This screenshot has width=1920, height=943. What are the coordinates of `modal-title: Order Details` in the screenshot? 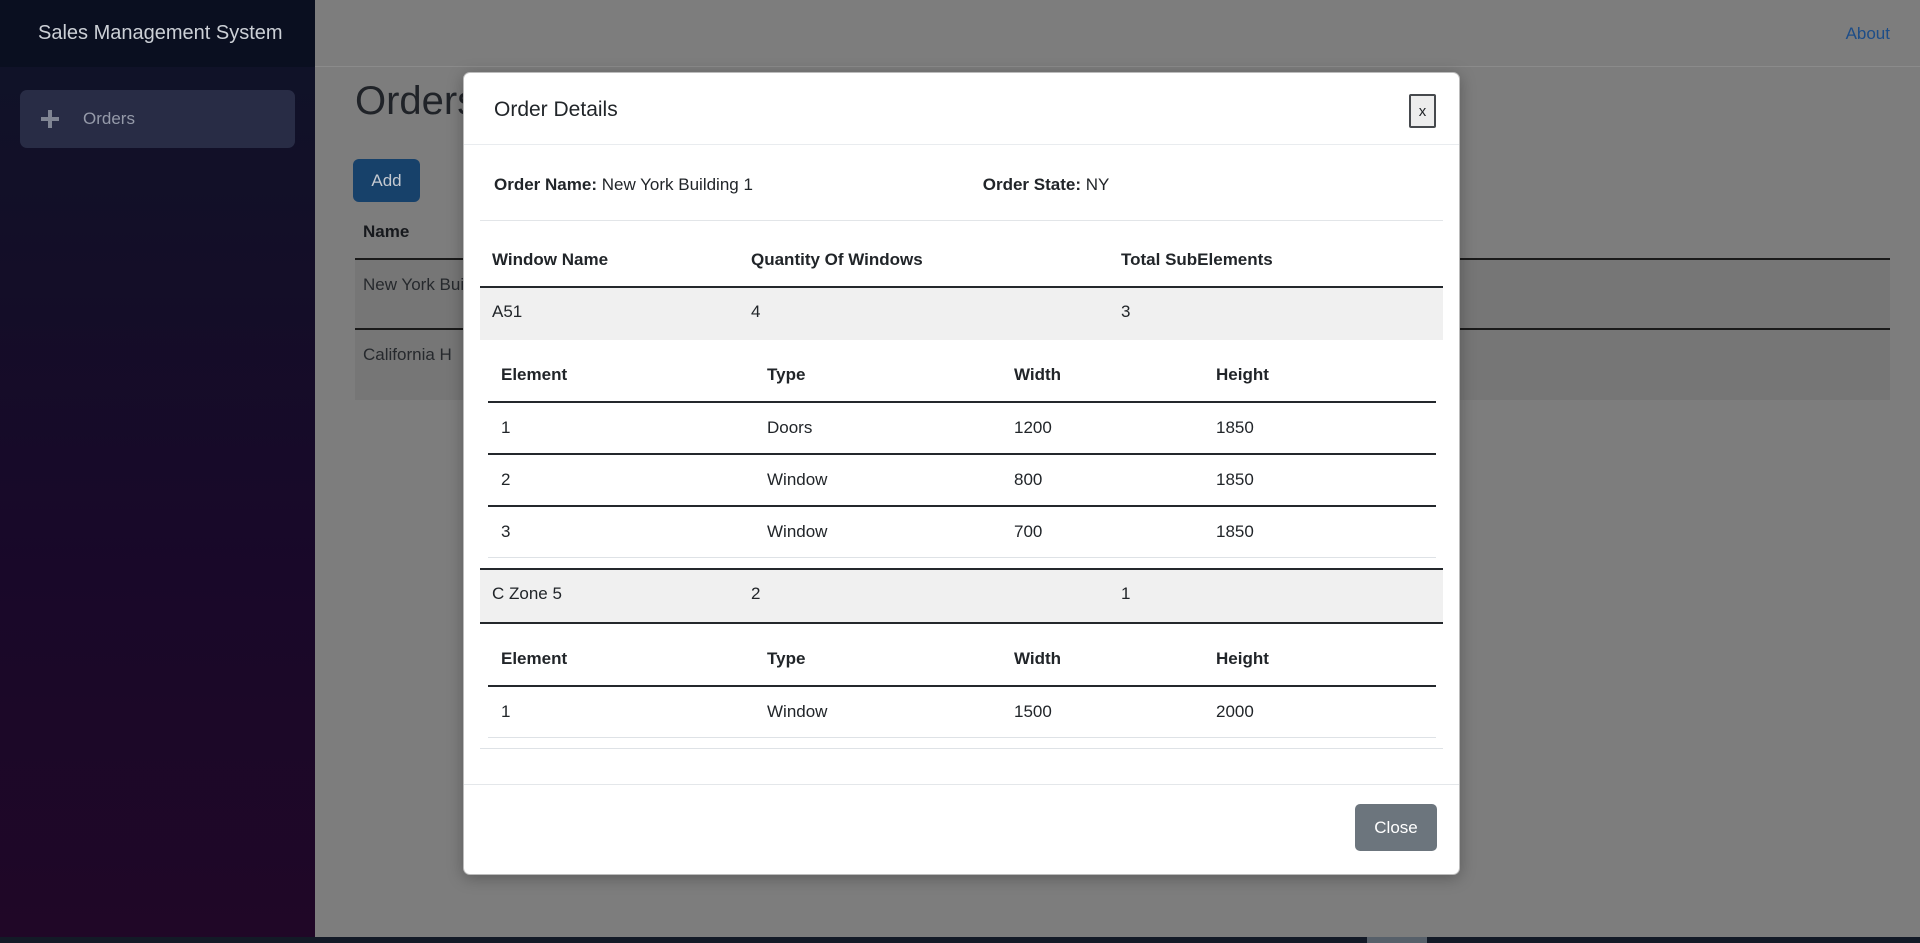 It's located at (556, 109).